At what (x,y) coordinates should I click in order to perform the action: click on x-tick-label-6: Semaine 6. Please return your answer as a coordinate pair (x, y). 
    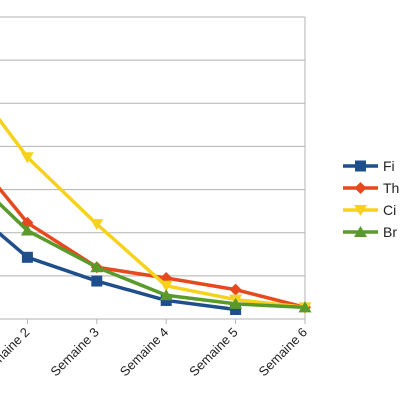
    Looking at the image, I should click on (283, 352).